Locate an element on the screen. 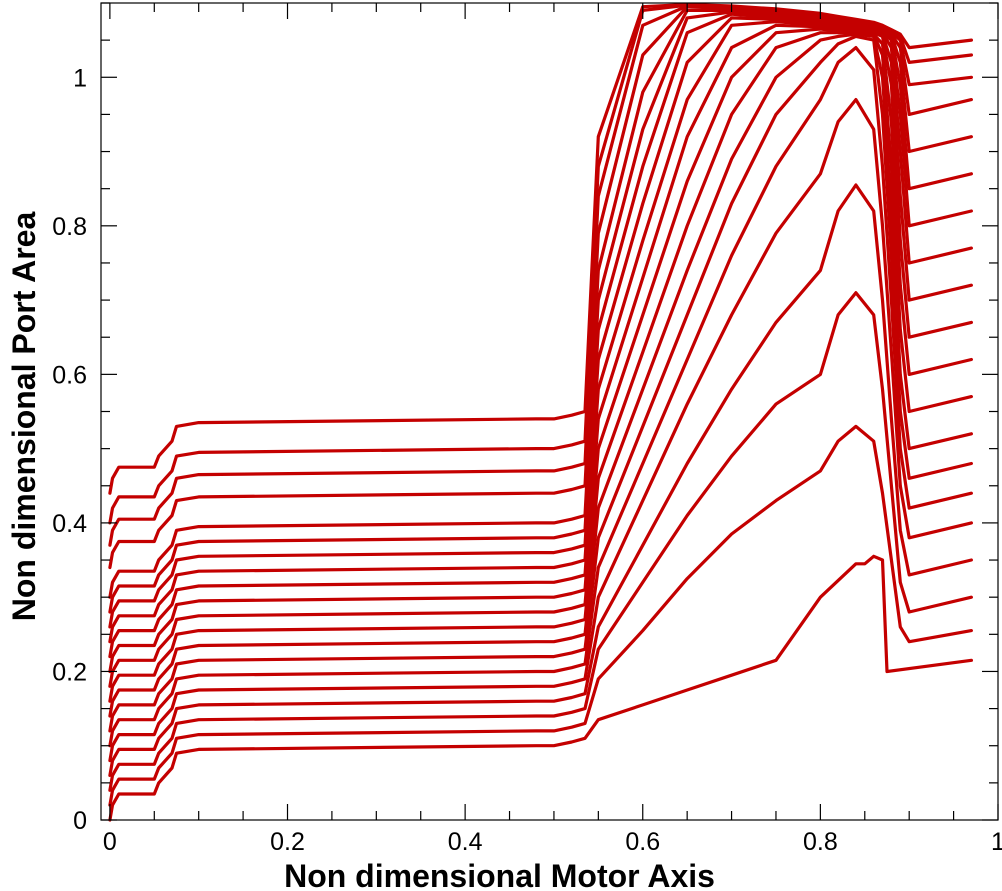 This screenshot has height=891, width=1002. x-tick-label: 0 is located at coordinates (110, 842).